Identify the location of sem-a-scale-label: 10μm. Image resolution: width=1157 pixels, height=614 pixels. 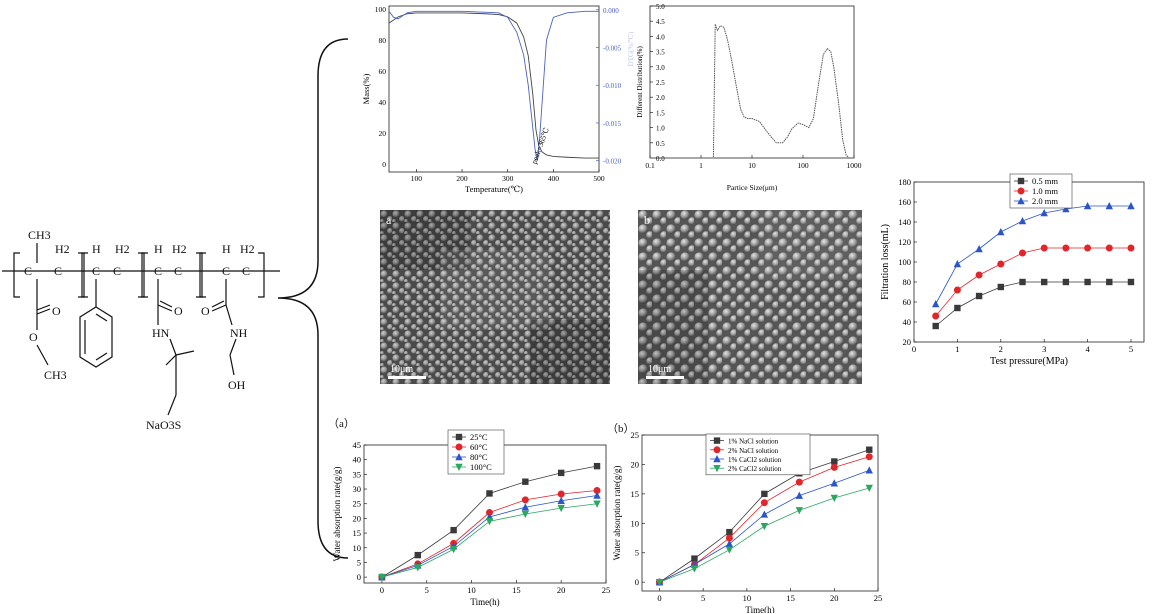
(402, 369).